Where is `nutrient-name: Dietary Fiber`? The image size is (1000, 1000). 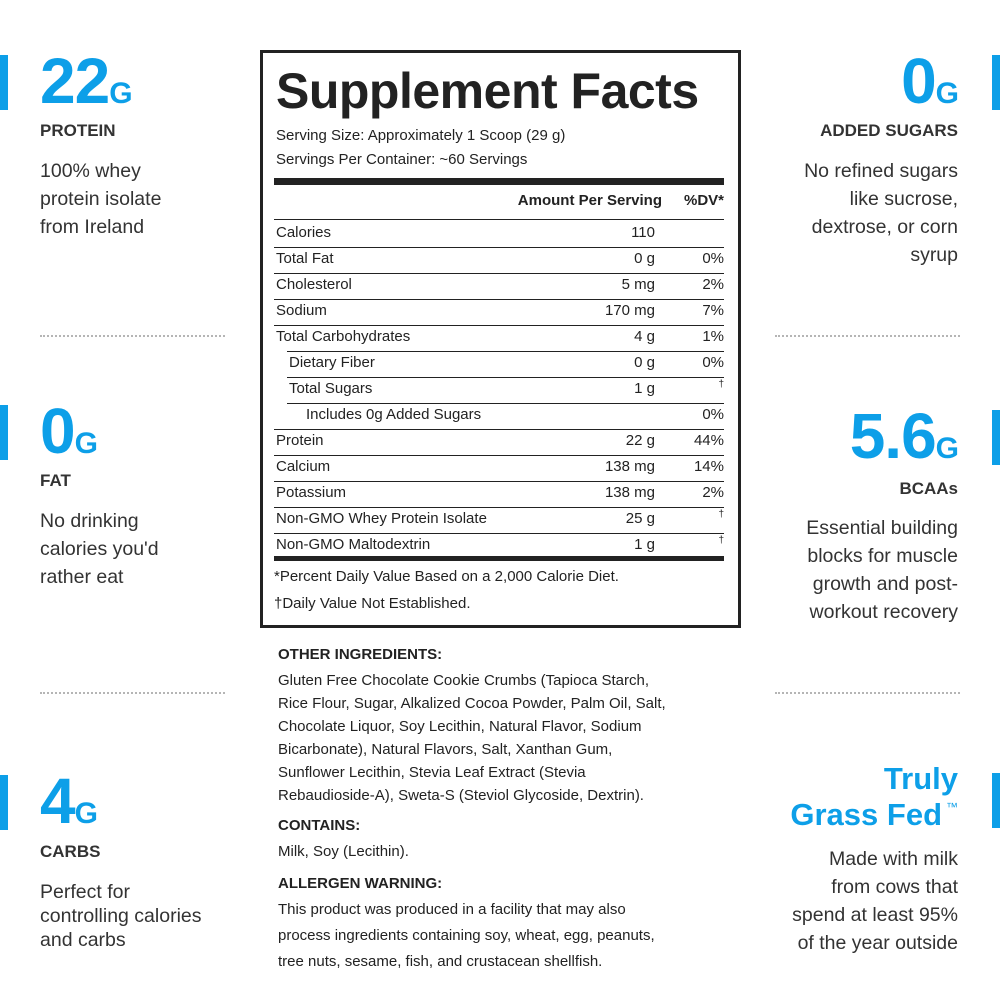
nutrient-name: Dietary Fiber is located at coordinates (332, 362).